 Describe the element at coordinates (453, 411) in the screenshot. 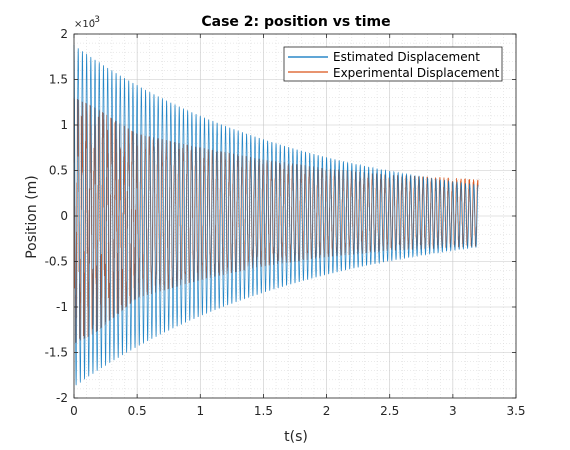

I see `x-tick-label: 3` at that location.